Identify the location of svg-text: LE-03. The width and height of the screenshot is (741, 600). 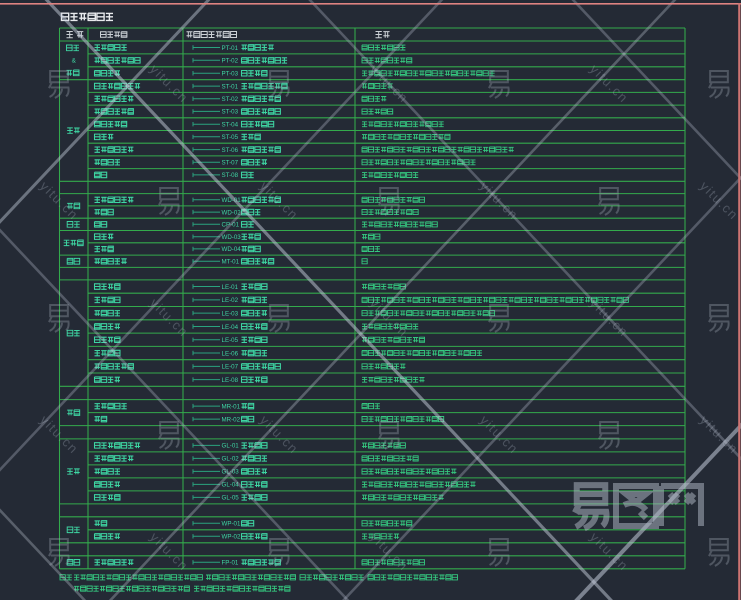
(230, 313).